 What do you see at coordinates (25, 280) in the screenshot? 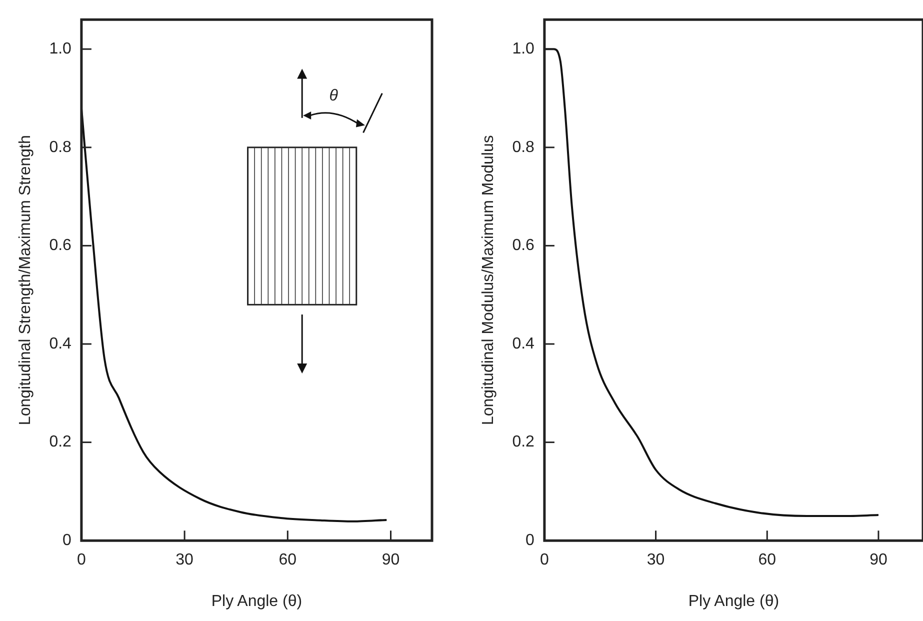
I see `y-axis-title: Longitudinal Strength/Maximum Strength` at bounding box center [25, 280].